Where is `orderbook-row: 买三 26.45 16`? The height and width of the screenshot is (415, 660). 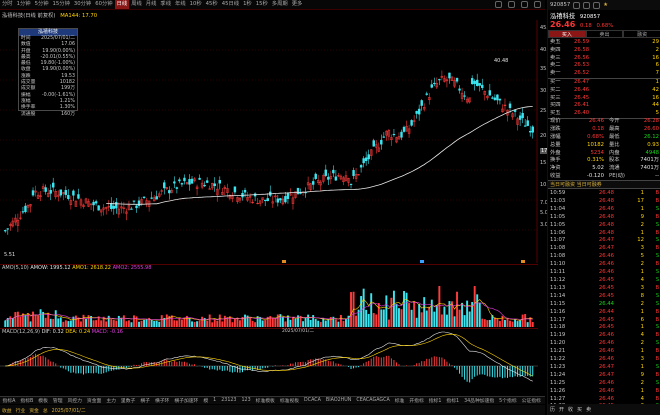 orderbook-row: 买三 26.45 16 is located at coordinates (604, 99).